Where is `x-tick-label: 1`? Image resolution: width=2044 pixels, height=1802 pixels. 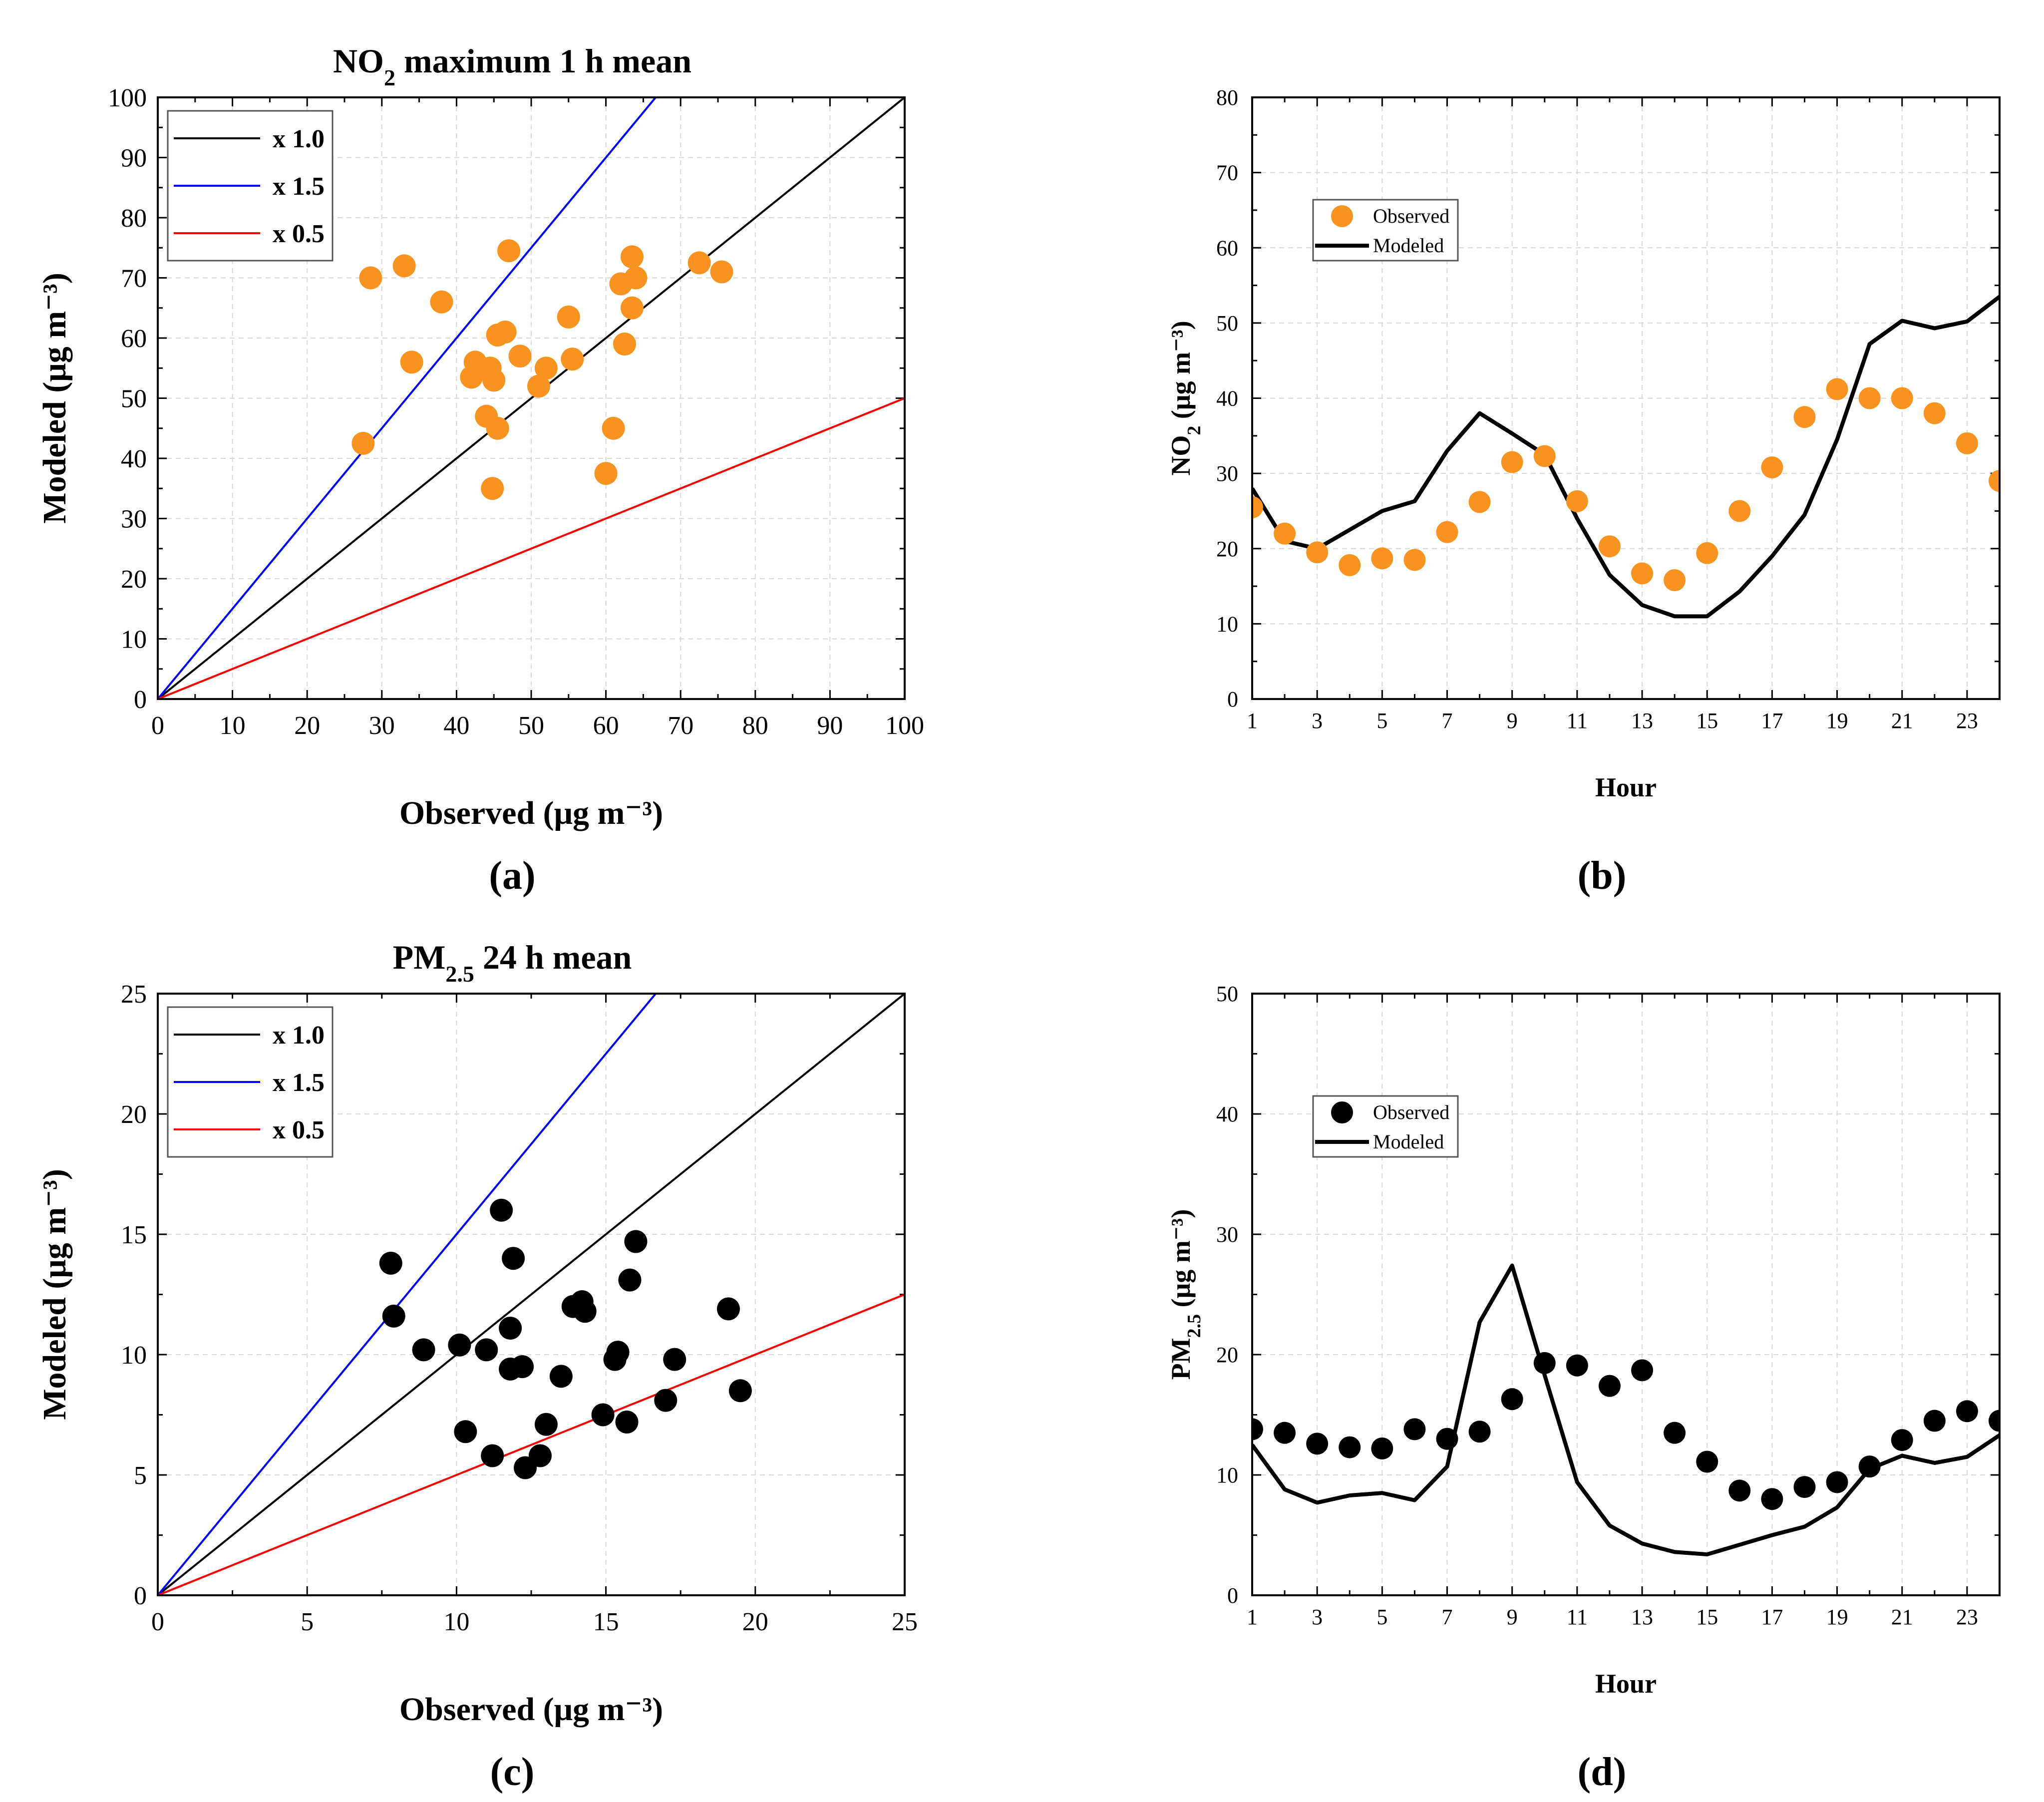 x-tick-label: 1 is located at coordinates (1252, 1617).